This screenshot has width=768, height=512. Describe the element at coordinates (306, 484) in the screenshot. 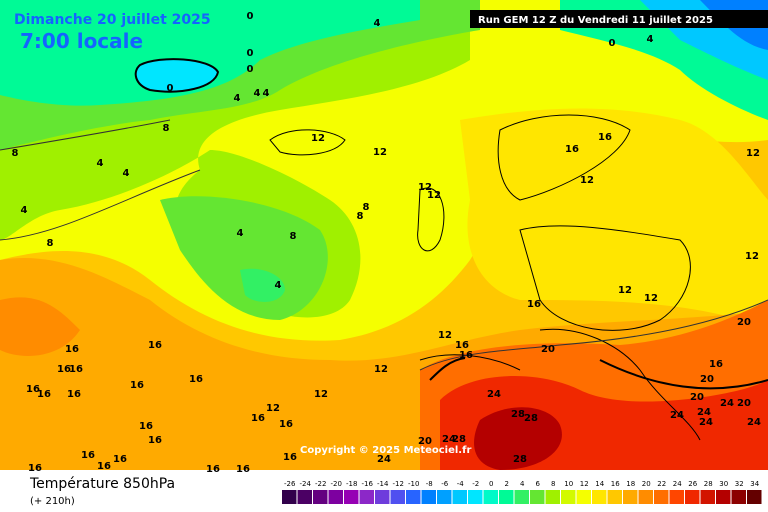

I see `scale-tick-label: -24` at that location.